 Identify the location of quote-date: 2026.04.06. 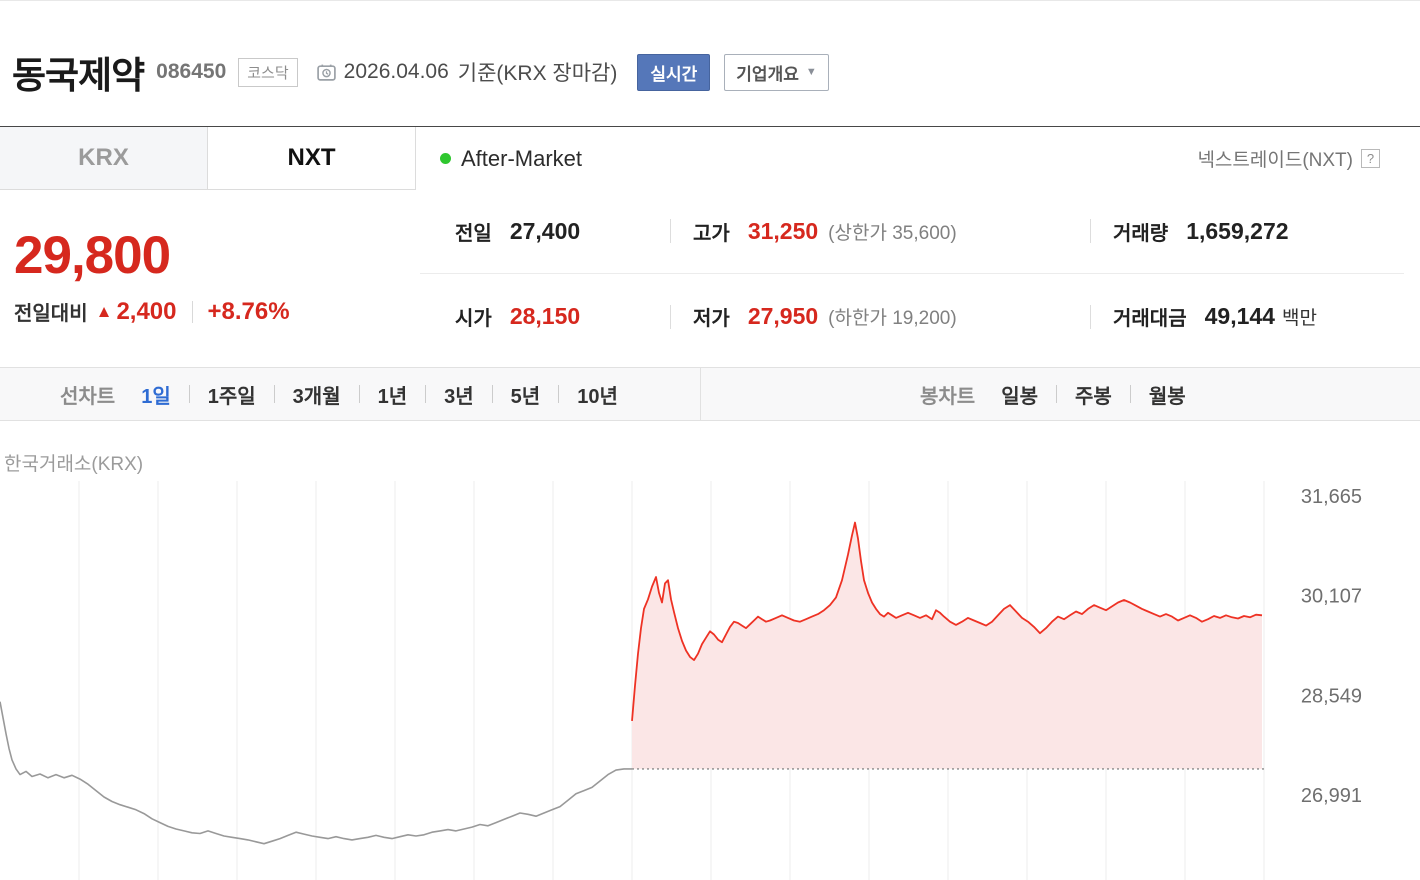
(396, 71).